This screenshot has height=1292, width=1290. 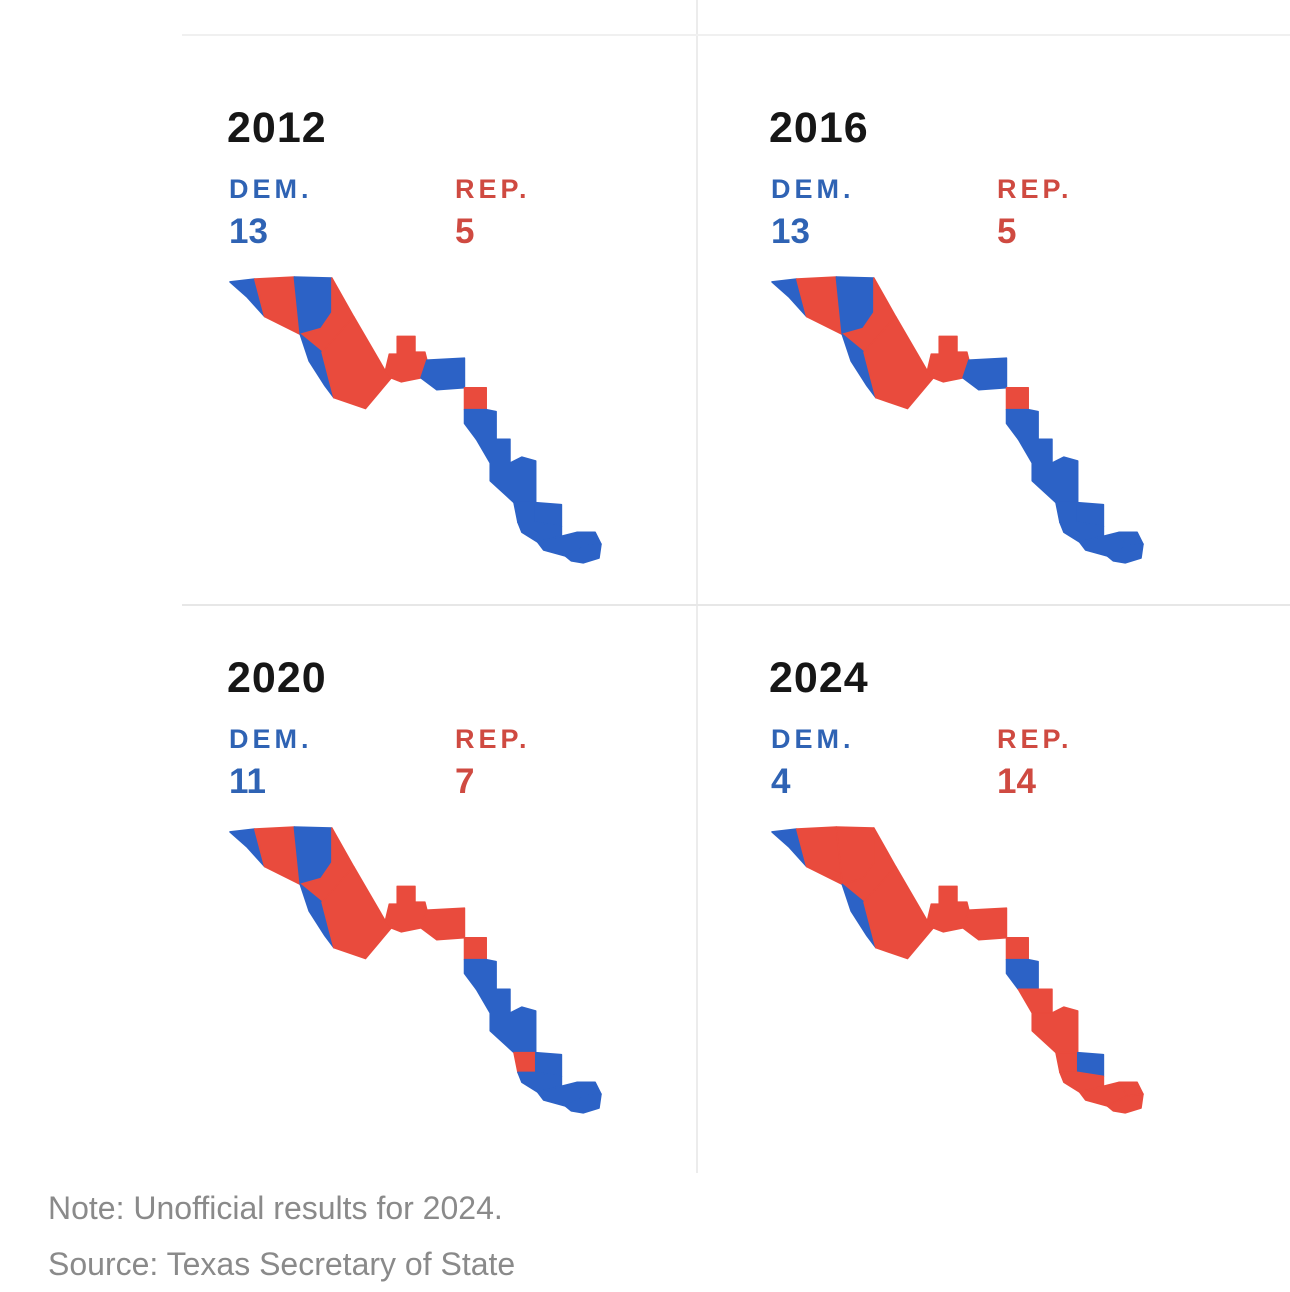 I want to click on panel-year: 2024, so click(x=819, y=678).